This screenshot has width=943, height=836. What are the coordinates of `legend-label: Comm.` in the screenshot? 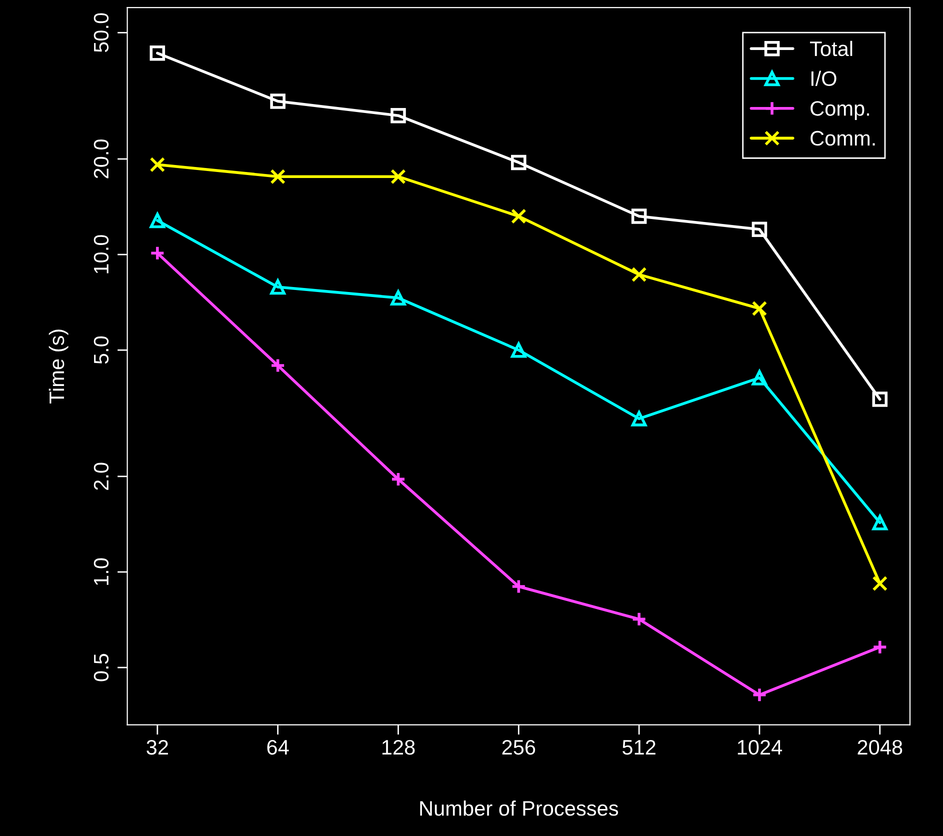 It's located at (842, 138).